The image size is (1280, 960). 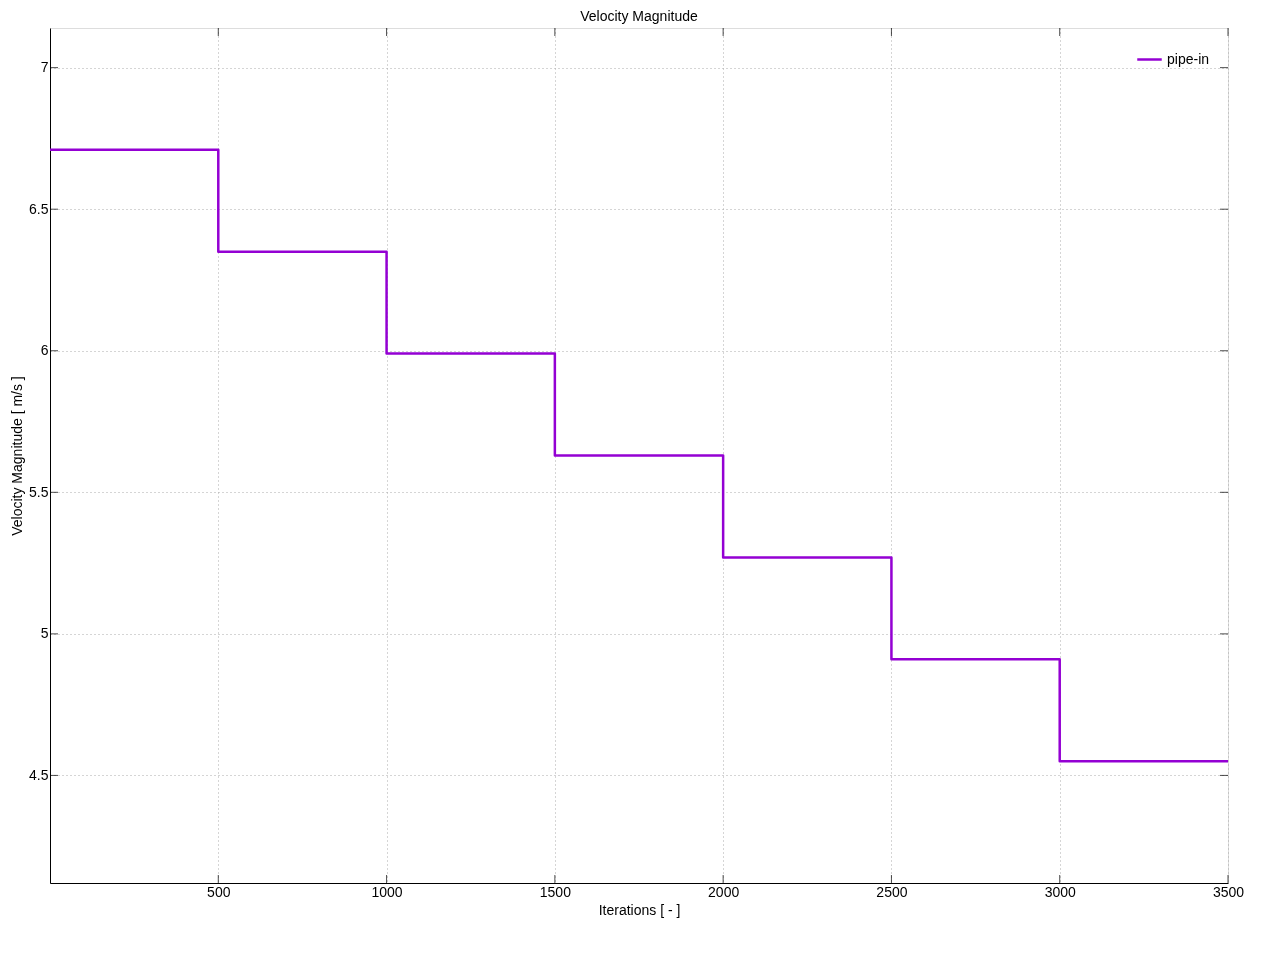 I want to click on x-tick-label: 1500, so click(x=555, y=891).